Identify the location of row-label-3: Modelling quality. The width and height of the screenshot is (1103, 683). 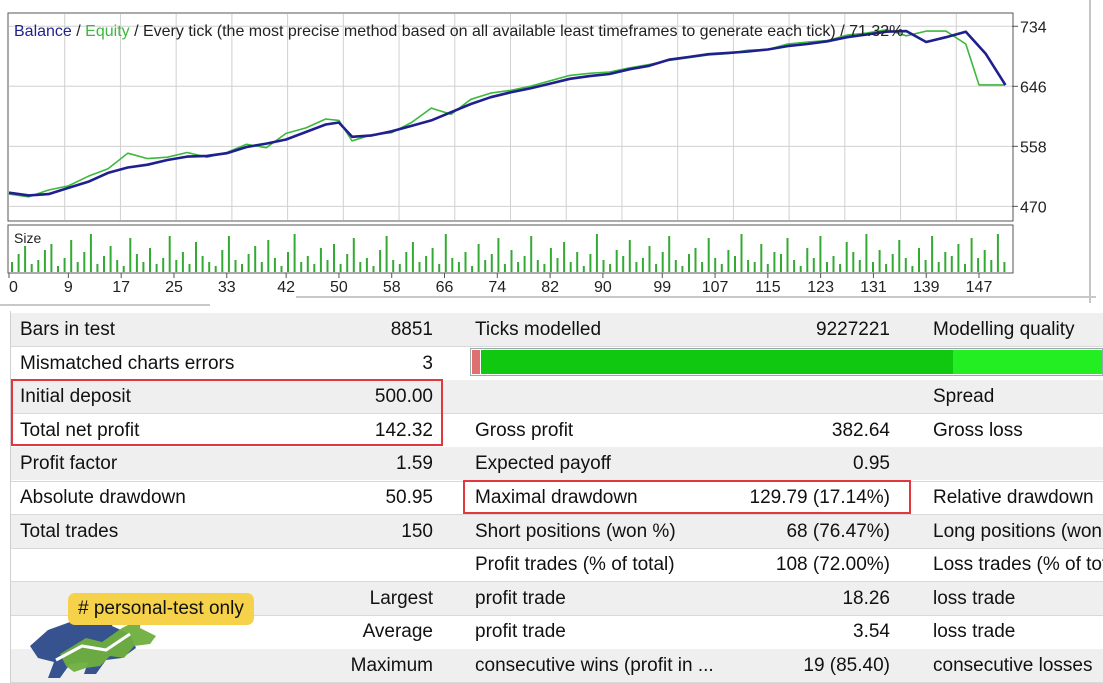
(1004, 329).